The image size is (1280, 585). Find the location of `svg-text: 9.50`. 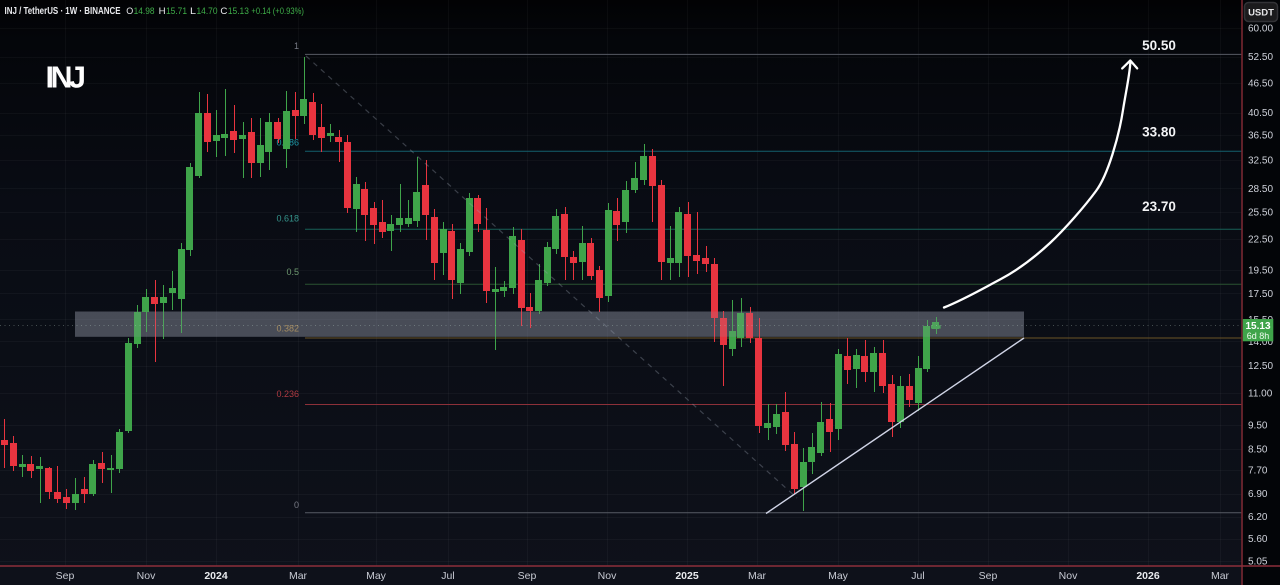

svg-text: 9.50 is located at coordinates (1258, 425).